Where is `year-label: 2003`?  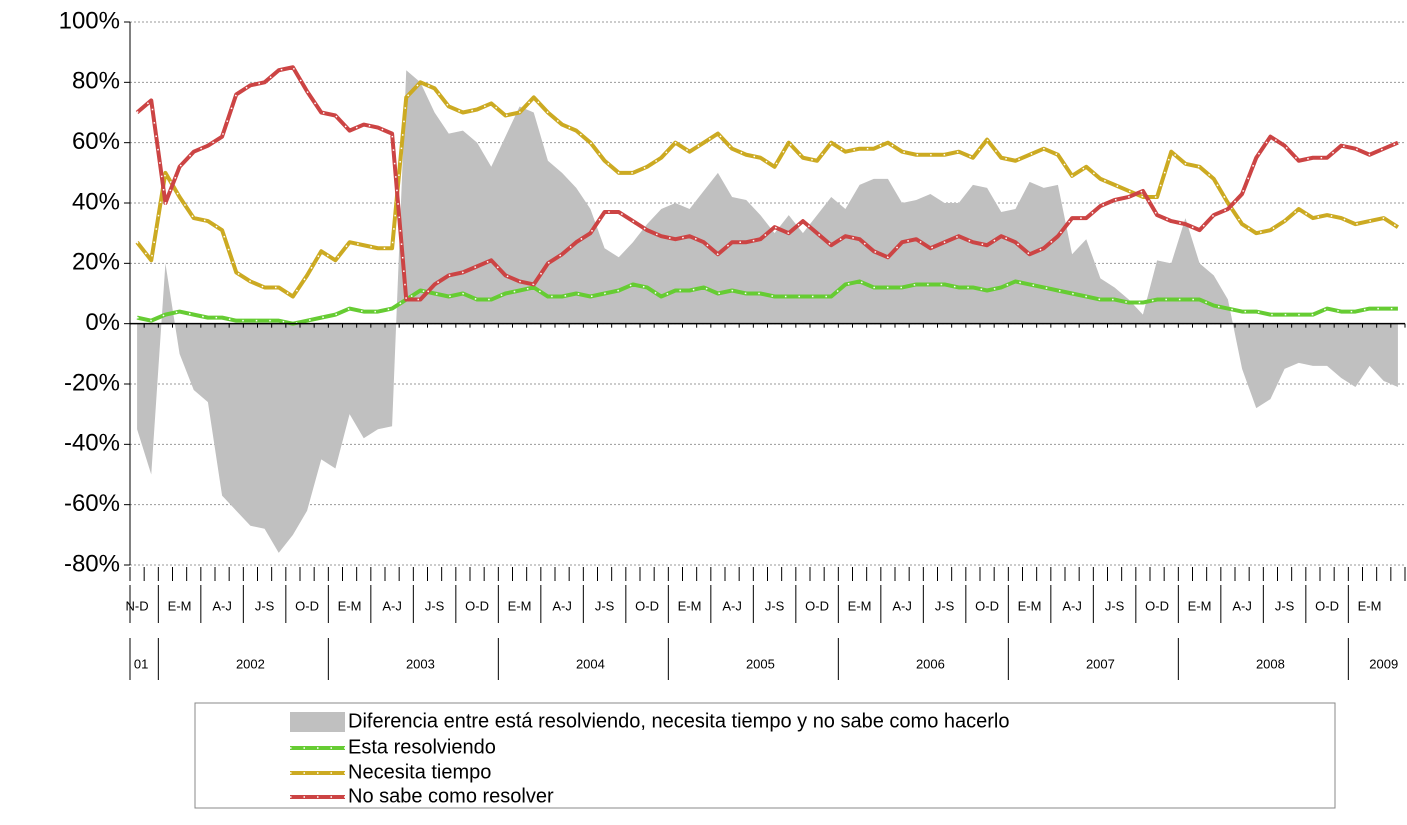
year-label: 2003 is located at coordinates (420, 663).